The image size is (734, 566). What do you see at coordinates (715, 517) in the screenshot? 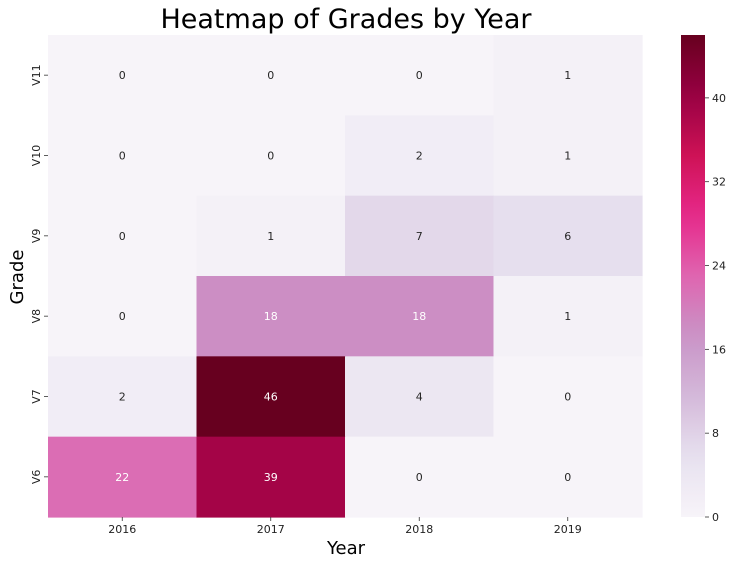
I see `colorbar-tick-label: 0` at bounding box center [715, 517].